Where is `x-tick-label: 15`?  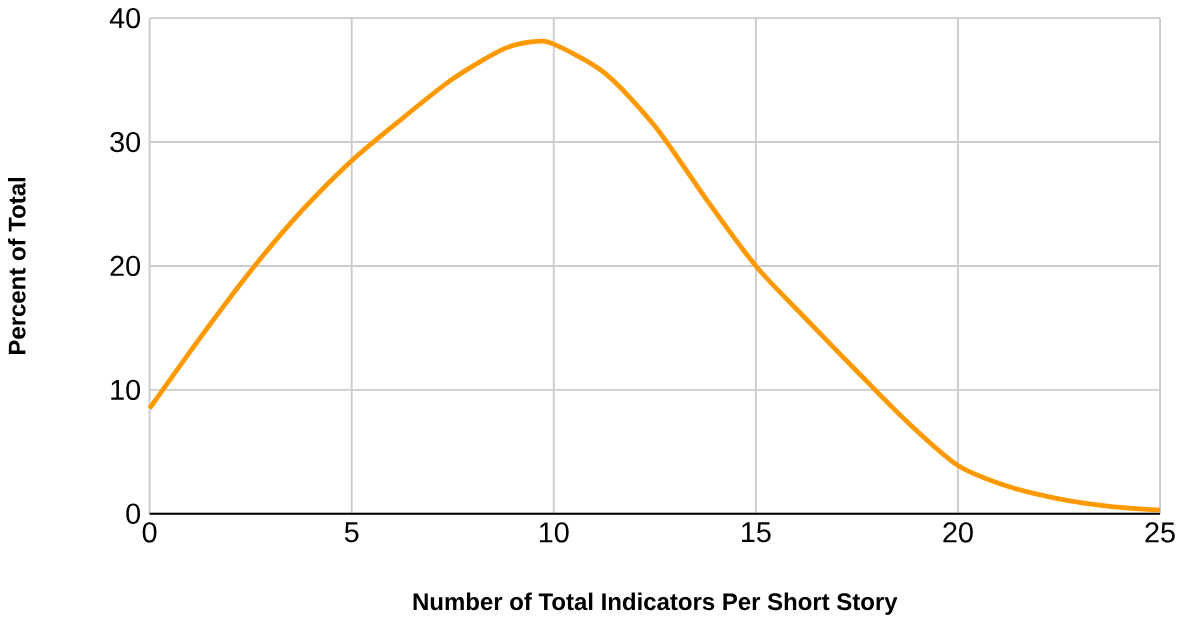 x-tick-label: 15 is located at coordinates (756, 532).